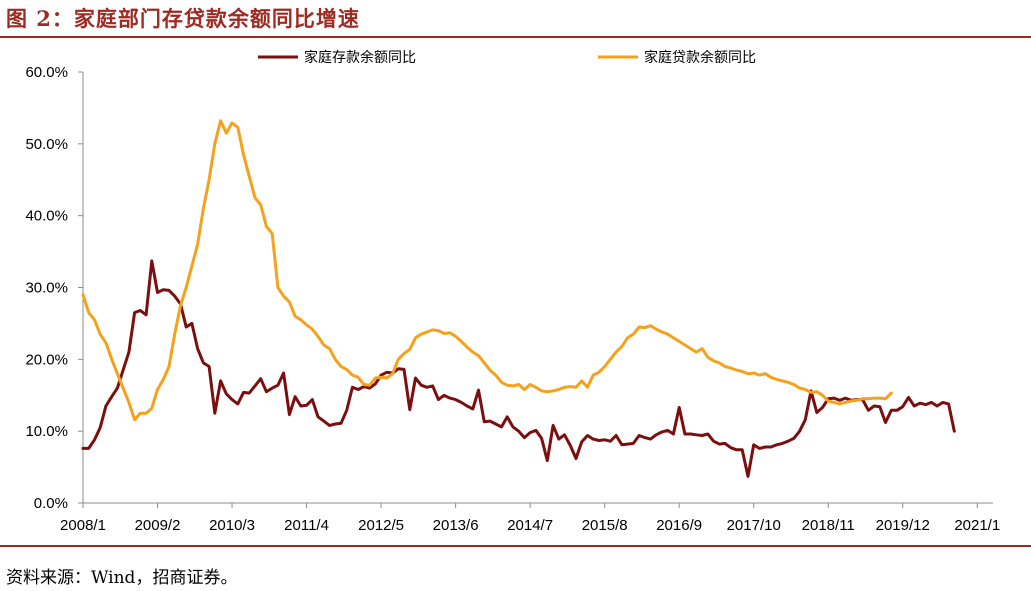  Describe the element at coordinates (360, 57) in the screenshot. I see `legend-label: 家庭存款余额同比` at that location.